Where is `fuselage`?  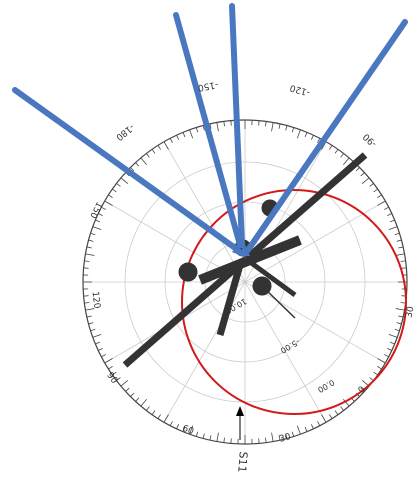 fuselage is located at coordinates (250, 260).